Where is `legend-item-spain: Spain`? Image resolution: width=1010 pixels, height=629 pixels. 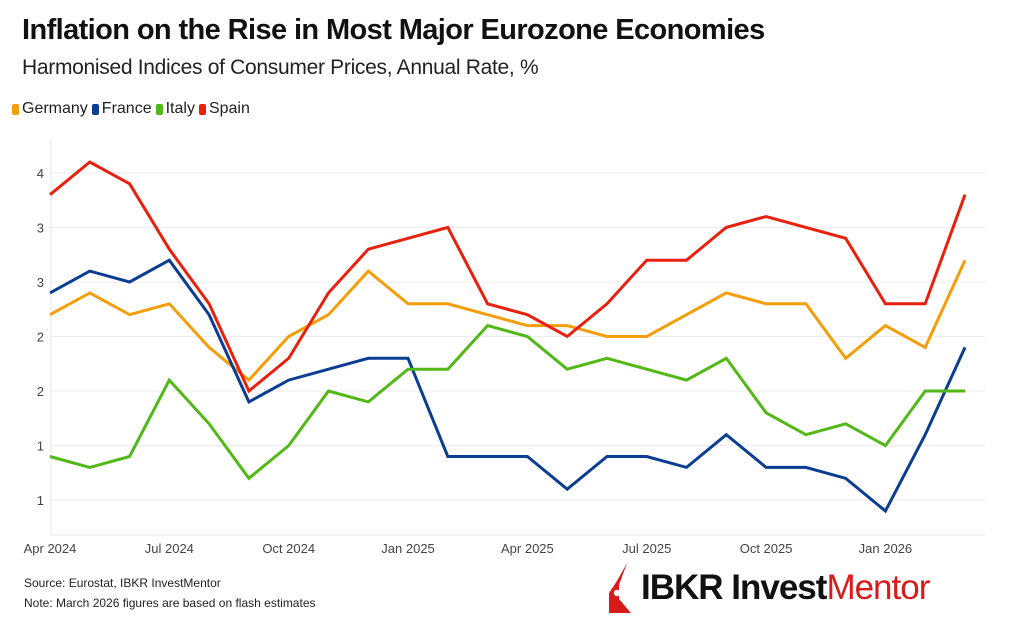
legend-item-spain: Spain is located at coordinates (224, 109).